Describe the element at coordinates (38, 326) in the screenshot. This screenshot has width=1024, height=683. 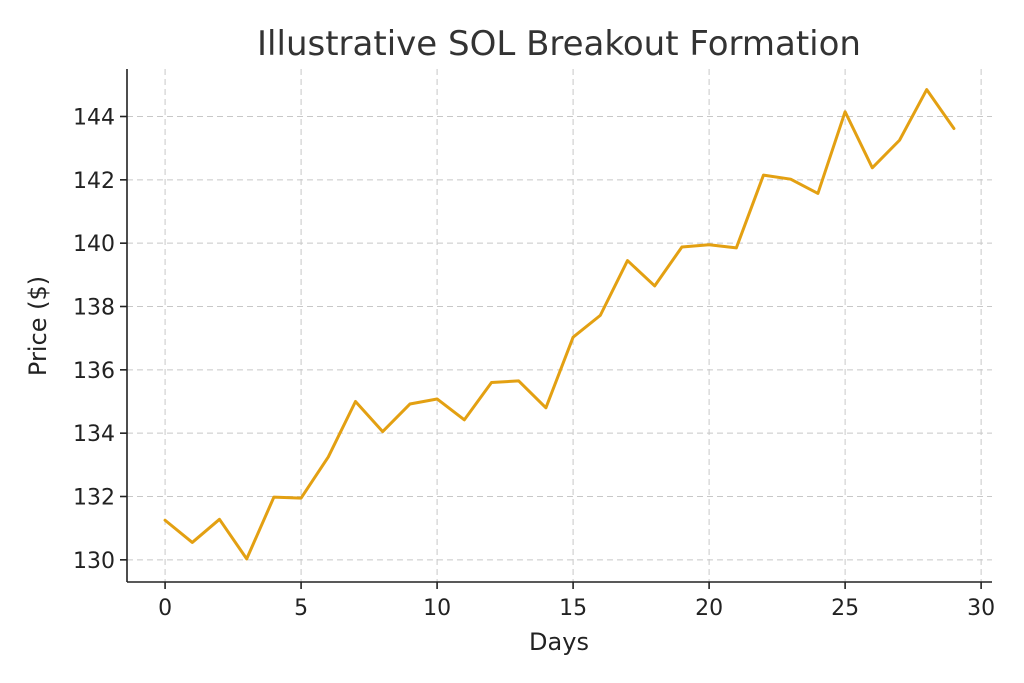
I see `y-axis-label: Price ($)` at that location.